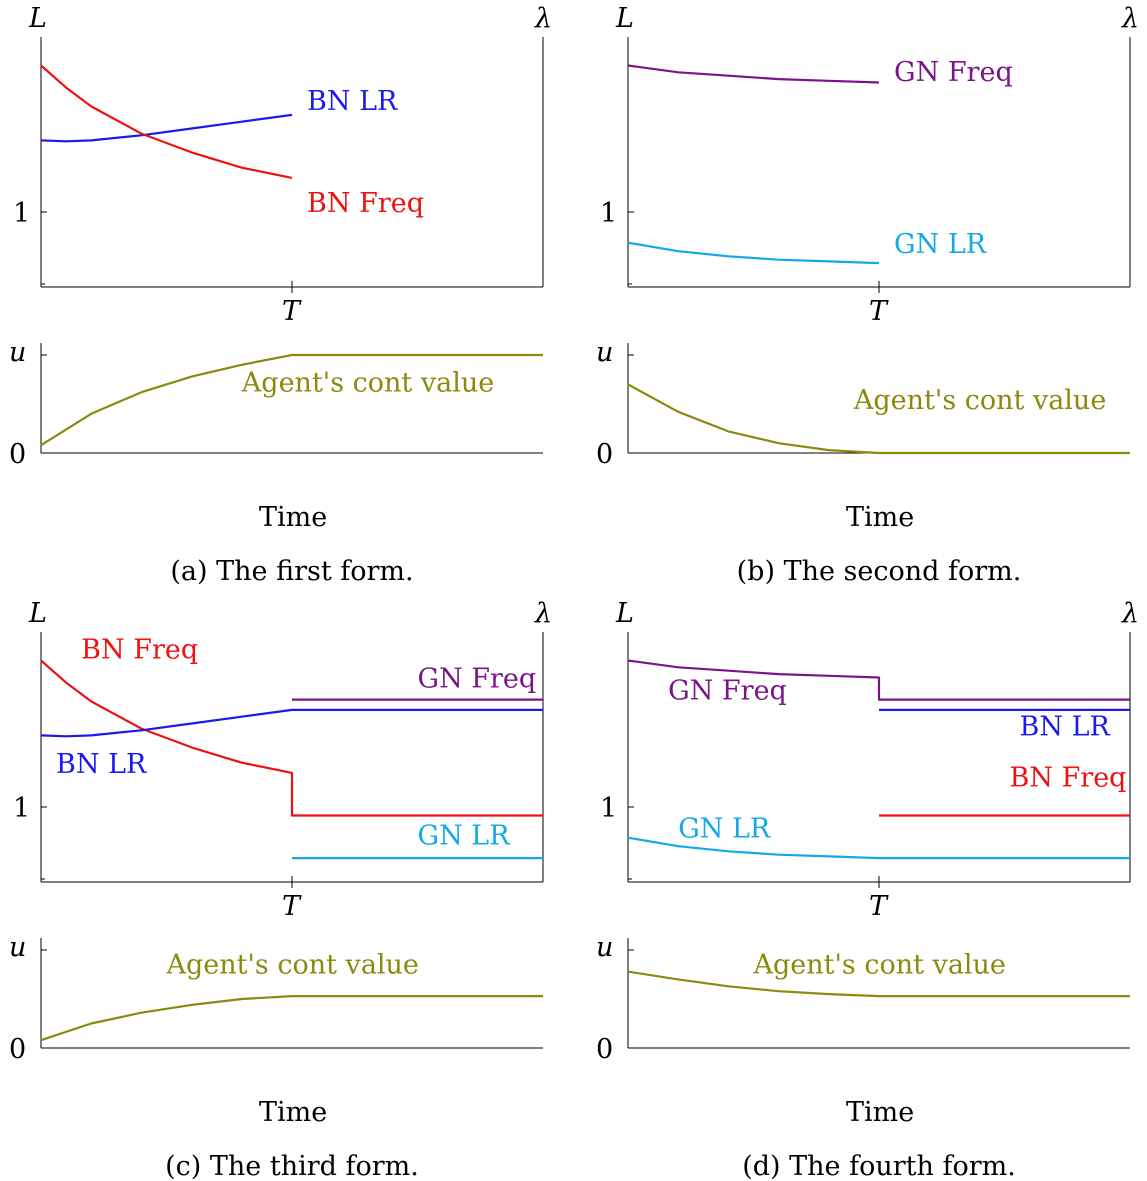 The image size is (1147, 1181). What do you see at coordinates (940, 244) in the screenshot?
I see `series-label-1: GN LR` at bounding box center [940, 244].